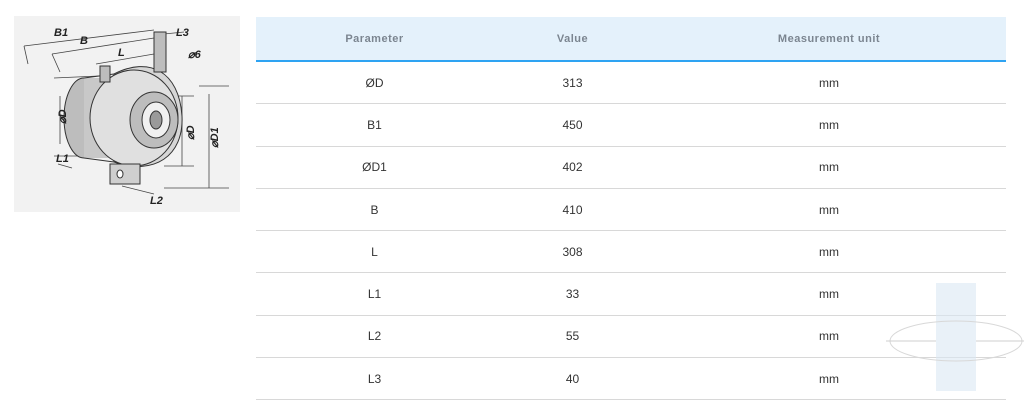  What do you see at coordinates (215, 137) in the screenshot?
I see `label-d1: ⌀D1` at bounding box center [215, 137].